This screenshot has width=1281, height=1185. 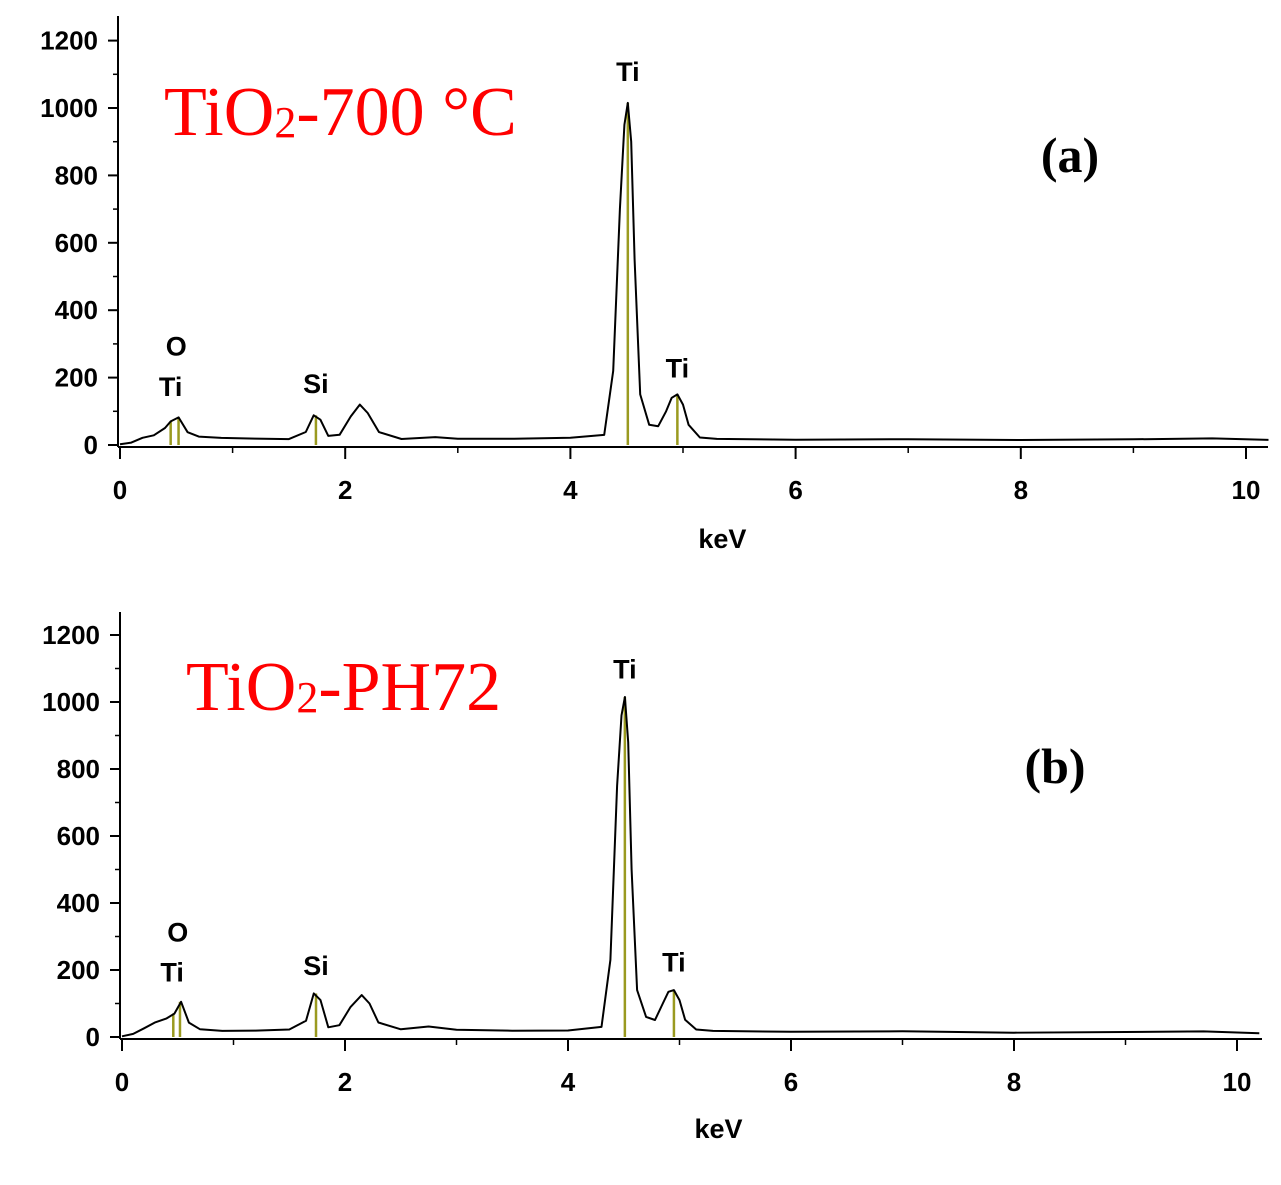 I want to click on panel-tag: (b), so click(x=1054, y=766).